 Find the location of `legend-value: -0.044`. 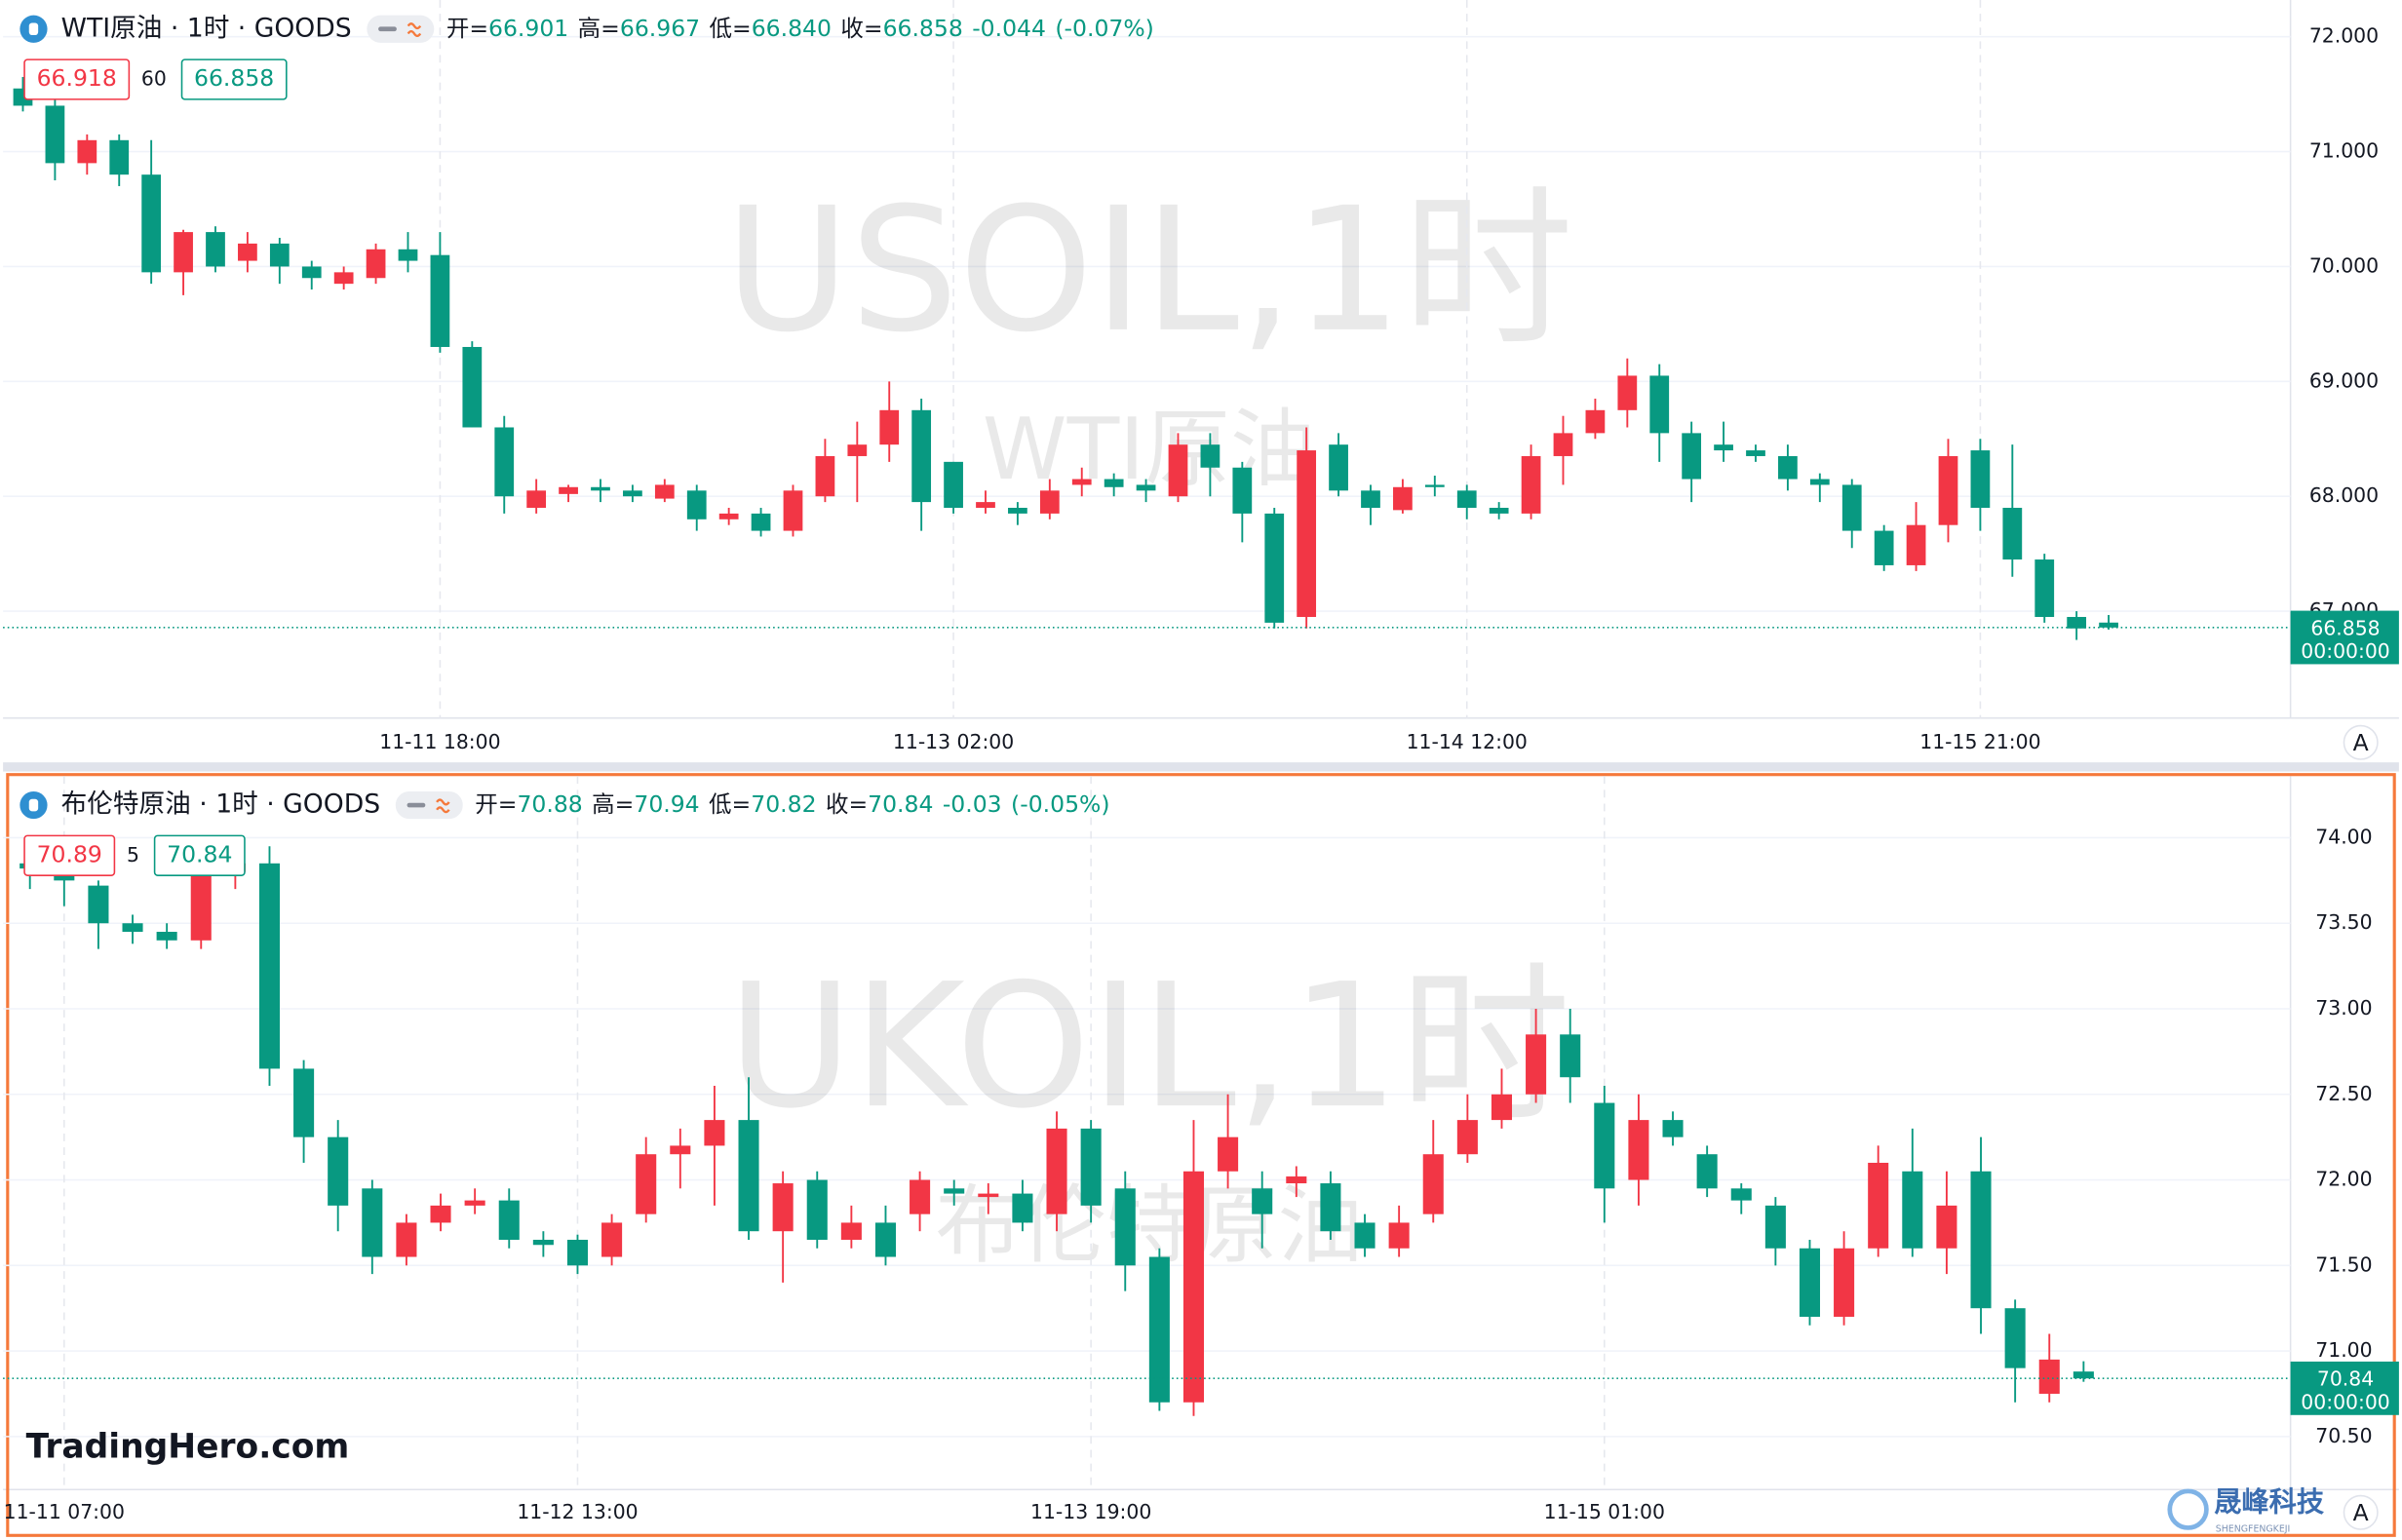

legend-value: -0.044 is located at coordinates (1009, 27).